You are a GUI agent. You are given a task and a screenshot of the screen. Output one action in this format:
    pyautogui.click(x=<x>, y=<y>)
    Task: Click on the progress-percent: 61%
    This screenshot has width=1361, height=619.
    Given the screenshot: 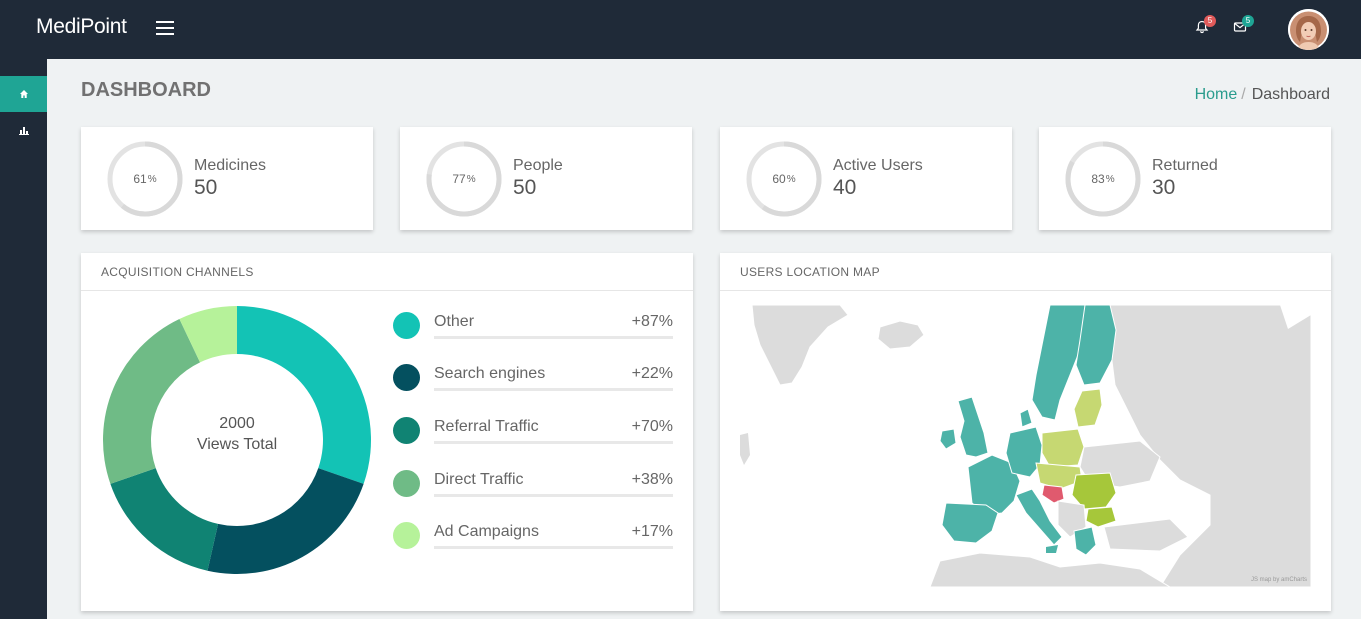 What is the action you would take?
    pyautogui.click(x=145, y=179)
    